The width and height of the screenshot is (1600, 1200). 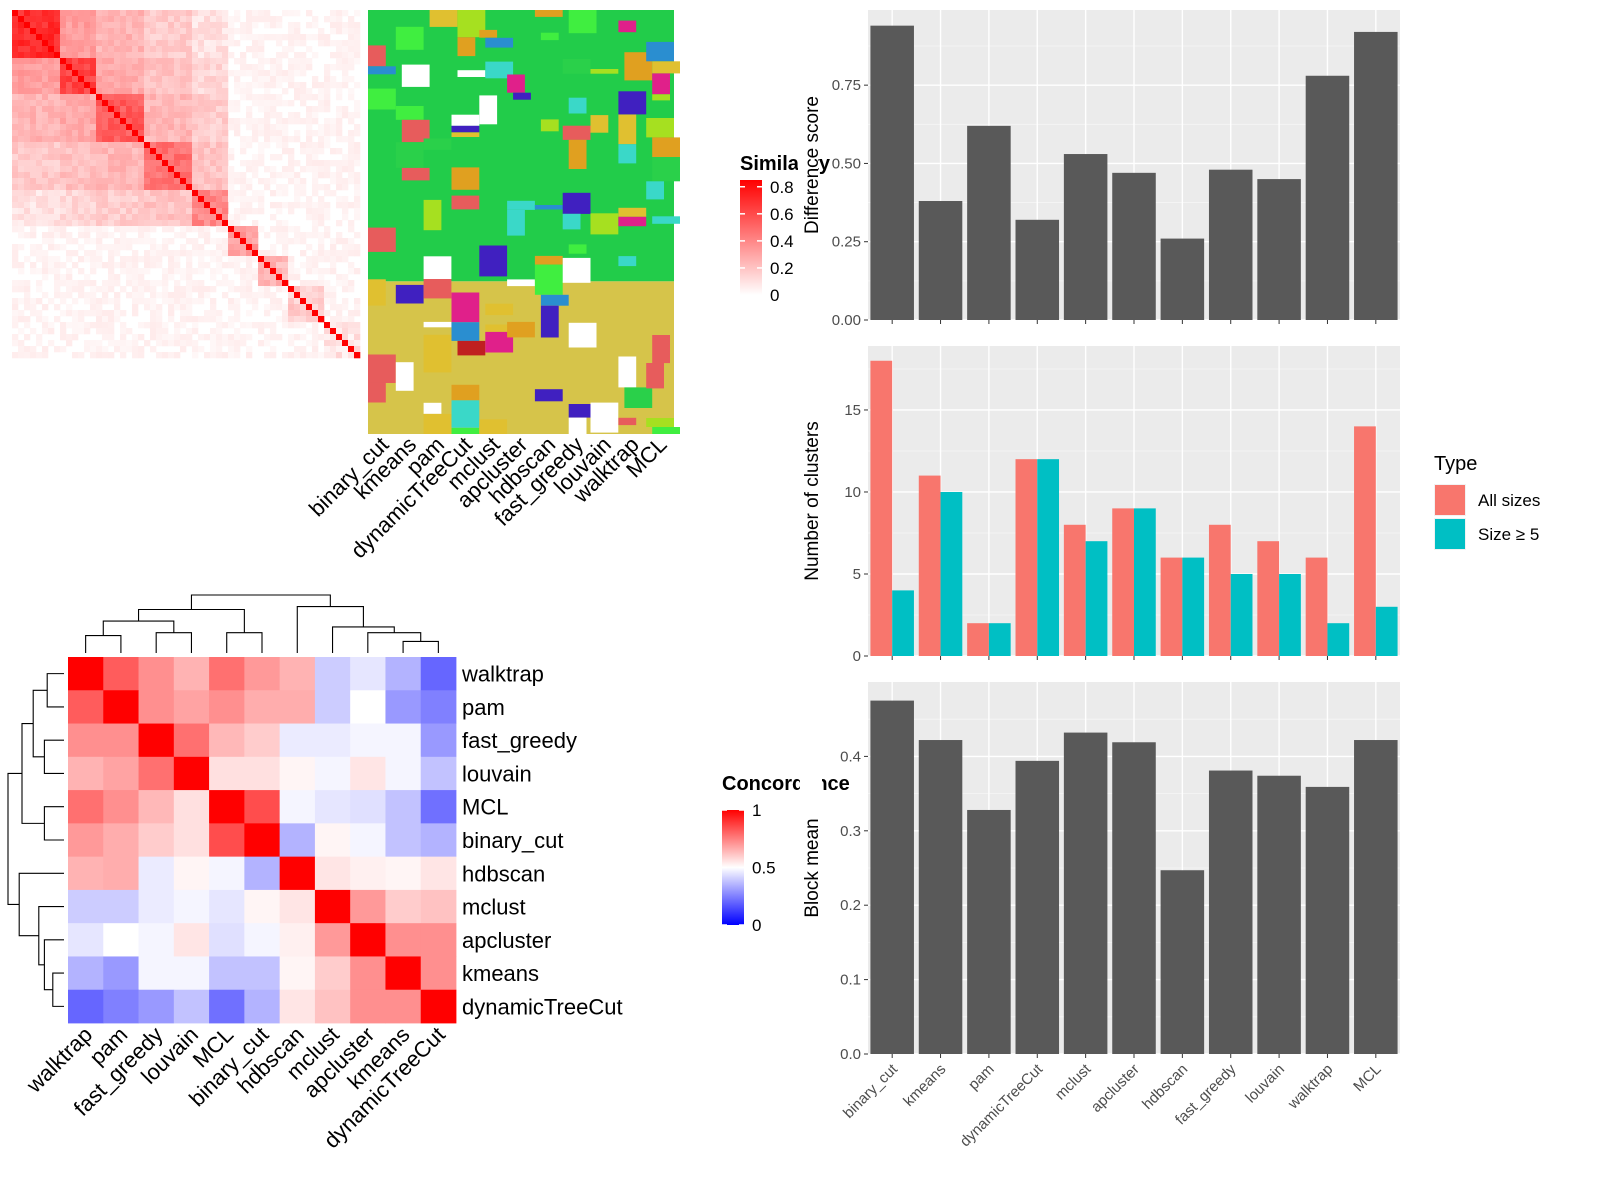 I want to click on bar-hdbscan, so click(x=1182, y=279).